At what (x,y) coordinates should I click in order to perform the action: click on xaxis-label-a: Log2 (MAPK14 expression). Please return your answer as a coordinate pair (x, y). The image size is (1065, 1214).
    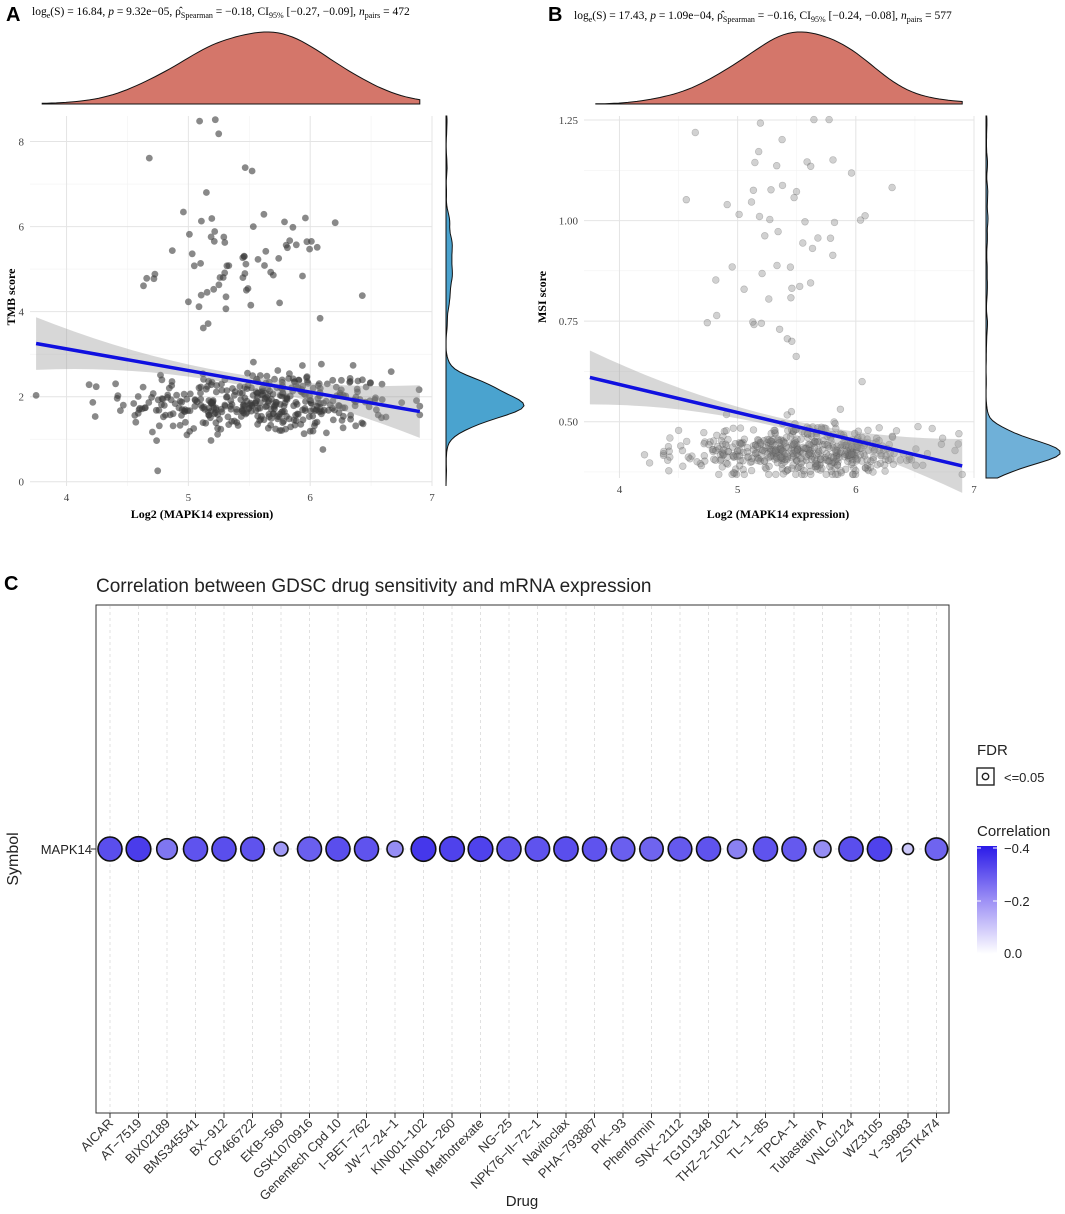
    Looking at the image, I should click on (202, 514).